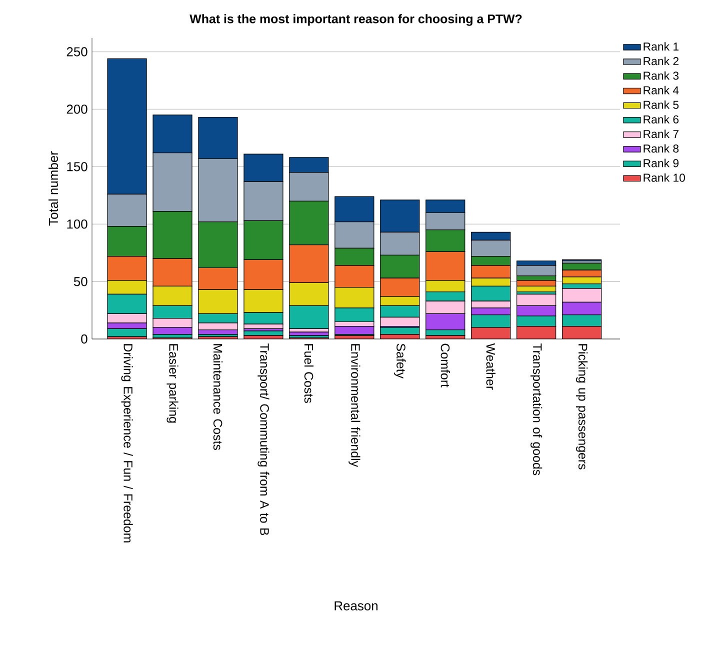 Image resolution: width=721 pixels, height=657 pixels. Describe the element at coordinates (77, 167) in the screenshot. I see `y-tick-label: 150` at that location.